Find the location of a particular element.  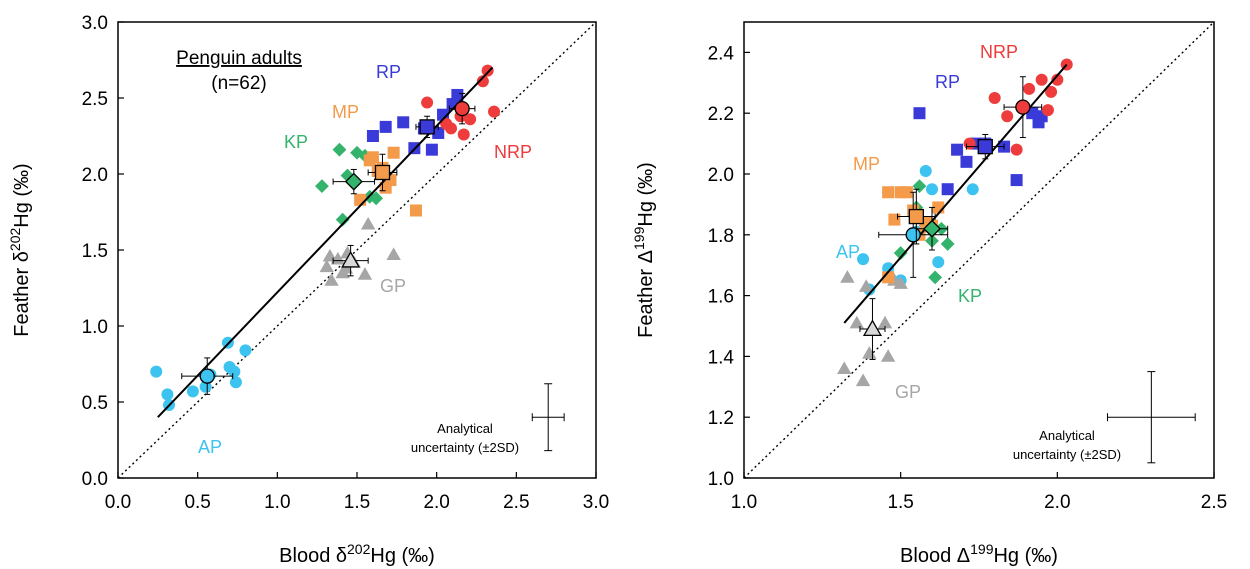

right-x-tick-label: 2.5 is located at coordinates (1214, 502).